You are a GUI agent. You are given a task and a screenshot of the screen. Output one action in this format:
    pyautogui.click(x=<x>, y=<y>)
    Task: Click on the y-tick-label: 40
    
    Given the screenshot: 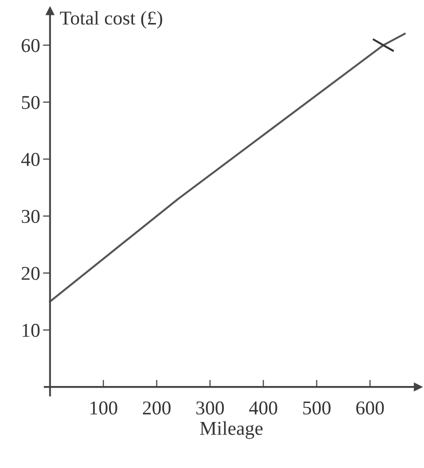 What is the action you would take?
    pyautogui.click(x=30, y=159)
    